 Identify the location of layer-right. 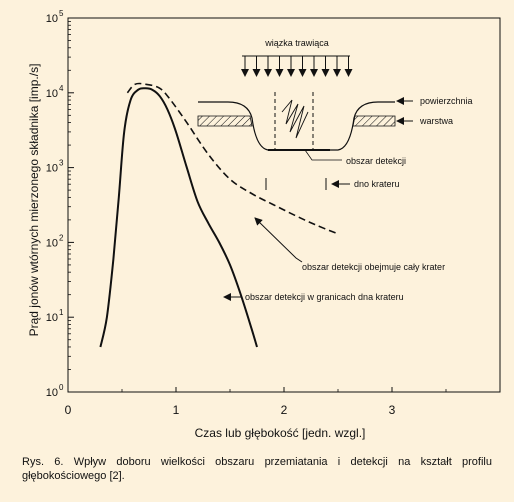
(374, 121).